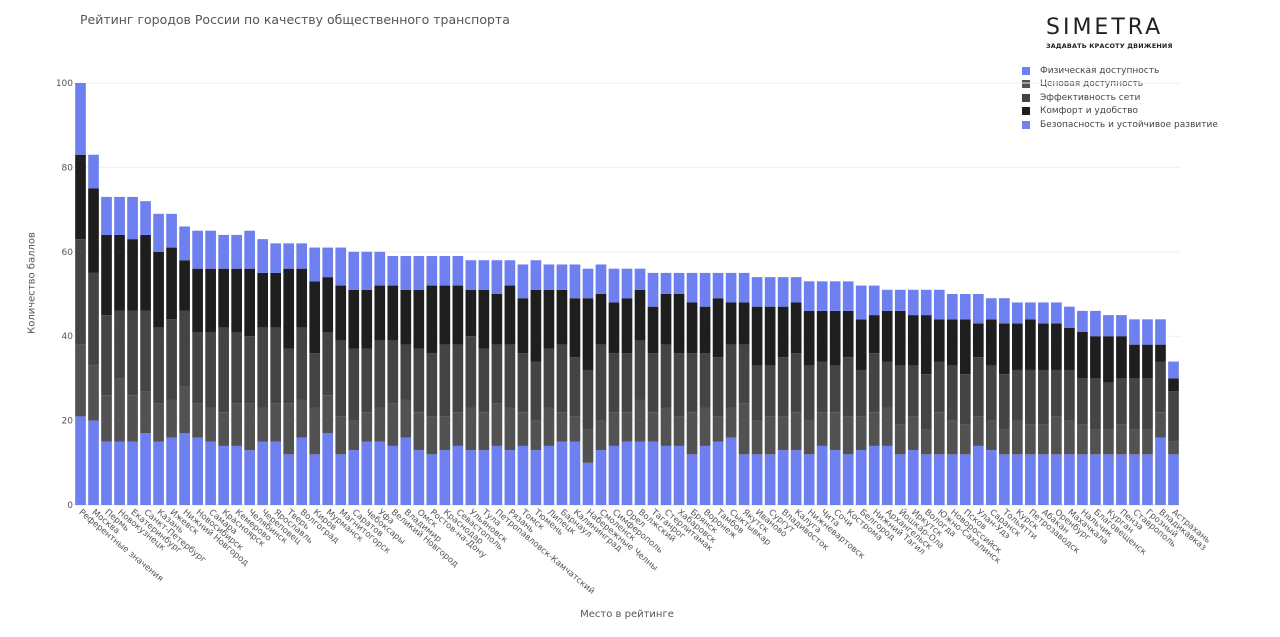  Describe the element at coordinates (1120, 112) in the screenshot. I see `legend-item: Комфорт и удобство` at that location.